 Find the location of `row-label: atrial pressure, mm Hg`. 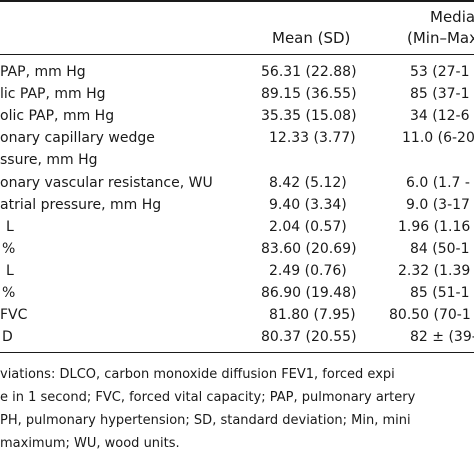

row-label: atrial pressure, mm Hg is located at coordinates (81, 205).